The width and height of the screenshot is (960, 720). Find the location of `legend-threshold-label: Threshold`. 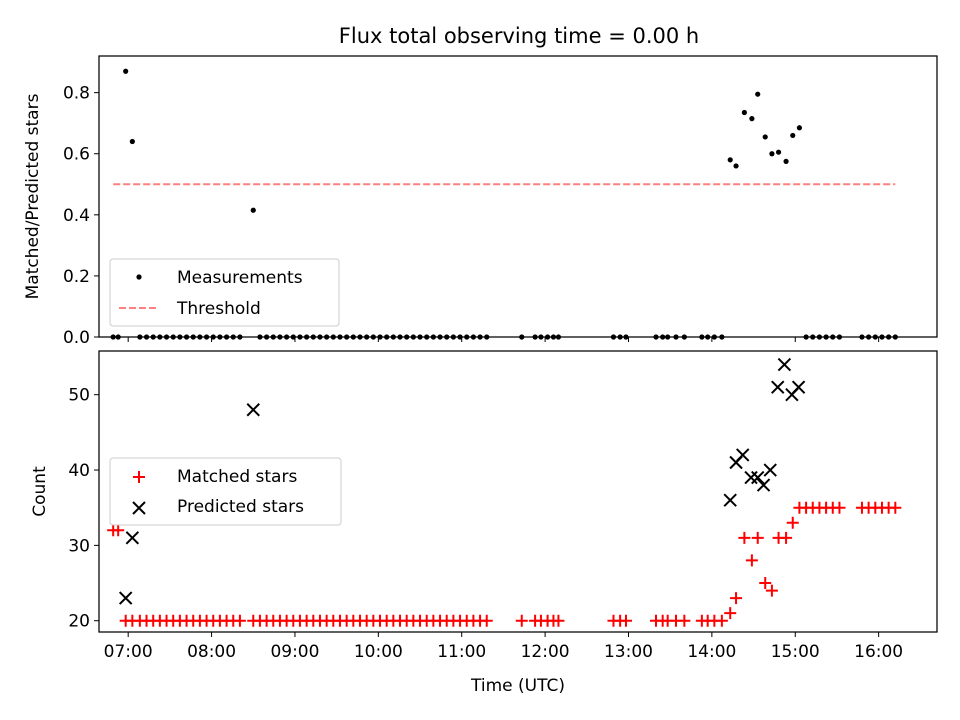

legend-threshold-label: Threshold is located at coordinates (218, 309).